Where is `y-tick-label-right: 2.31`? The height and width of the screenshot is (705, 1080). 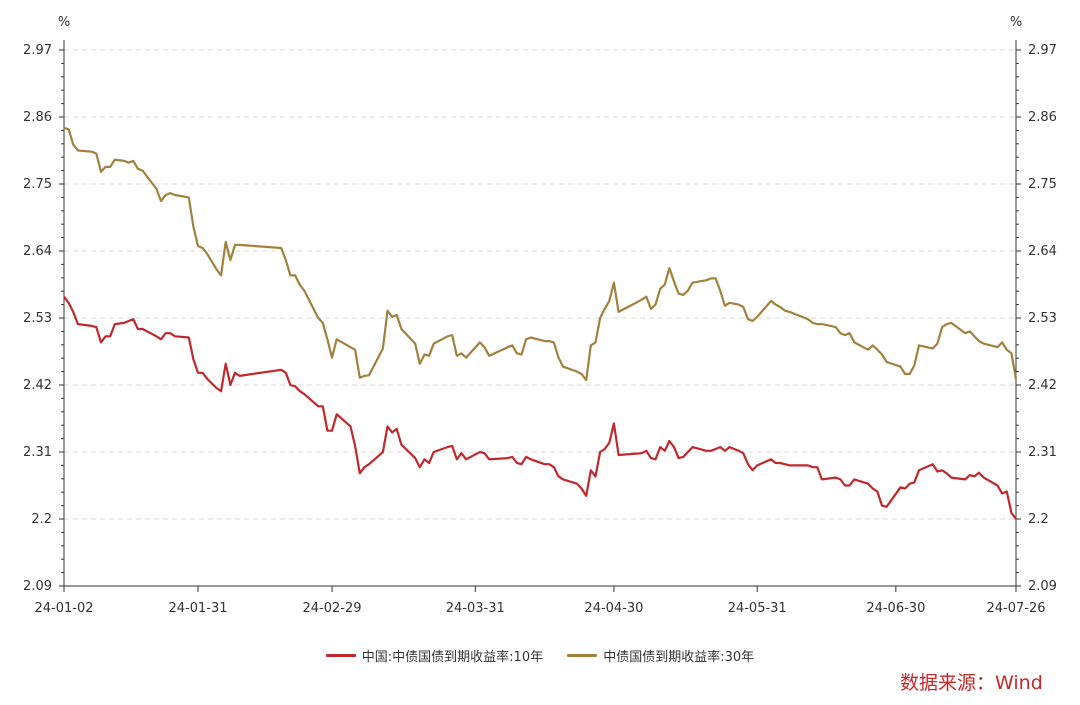
y-tick-label-right: 2.31 is located at coordinates (1042, 452).